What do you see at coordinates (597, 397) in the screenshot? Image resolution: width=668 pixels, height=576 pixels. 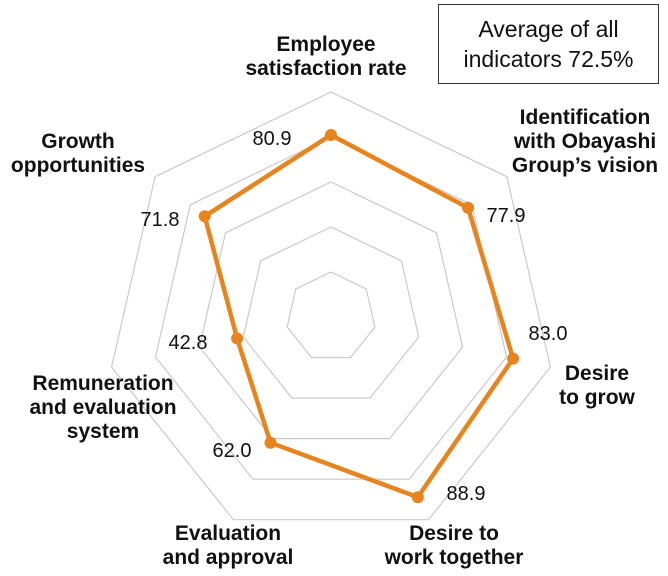 I see `axis-label-line: to grow` at bounding box center [597, 397].